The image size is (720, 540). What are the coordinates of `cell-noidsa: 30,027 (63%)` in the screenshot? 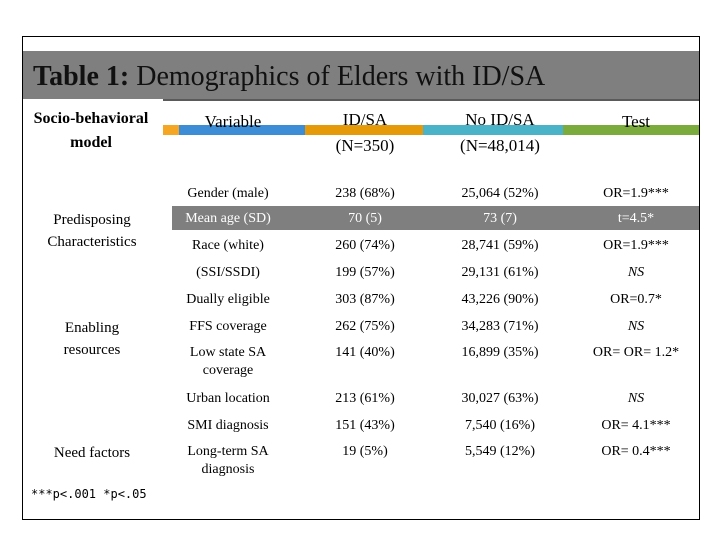 It's located at (500, 398).